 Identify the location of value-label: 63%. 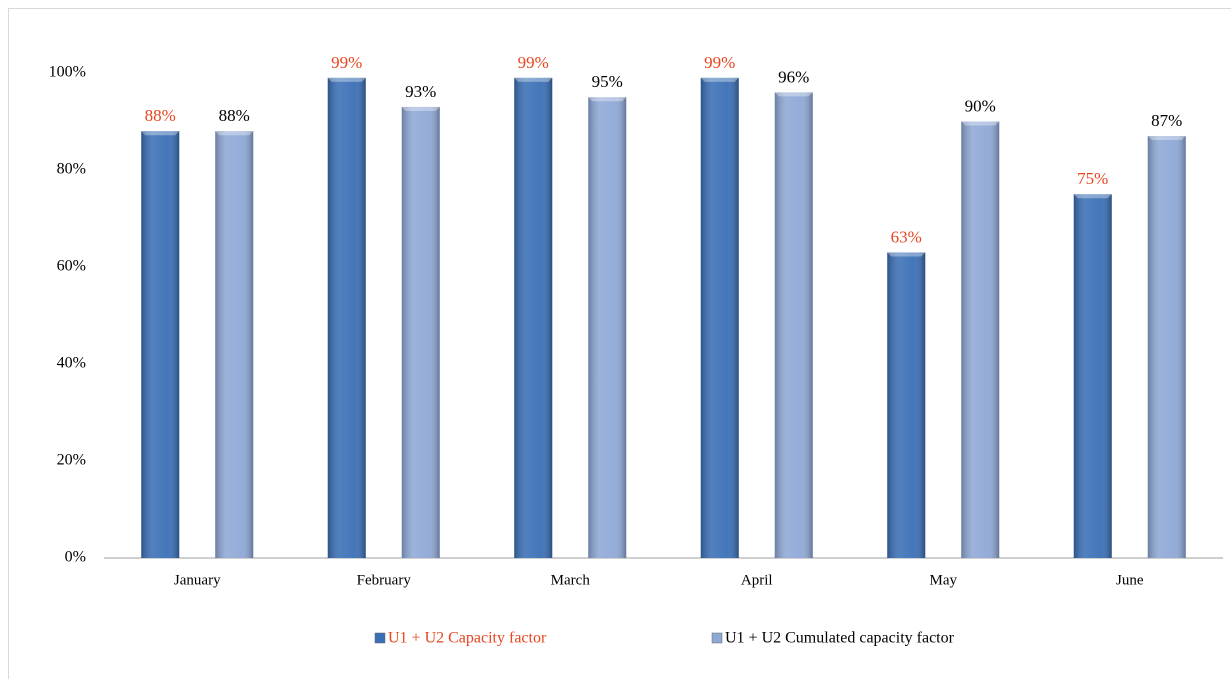
(906, 236).